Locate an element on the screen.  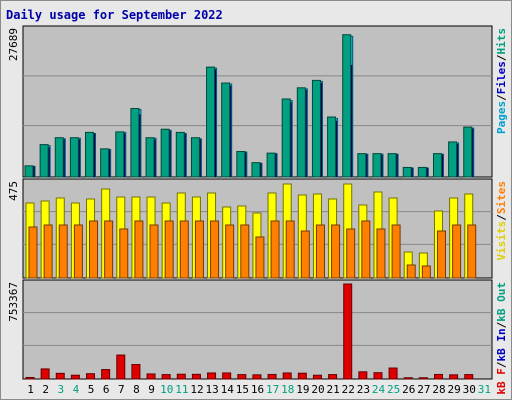
day-label-5: 5 is located at coordinates (91, 389).